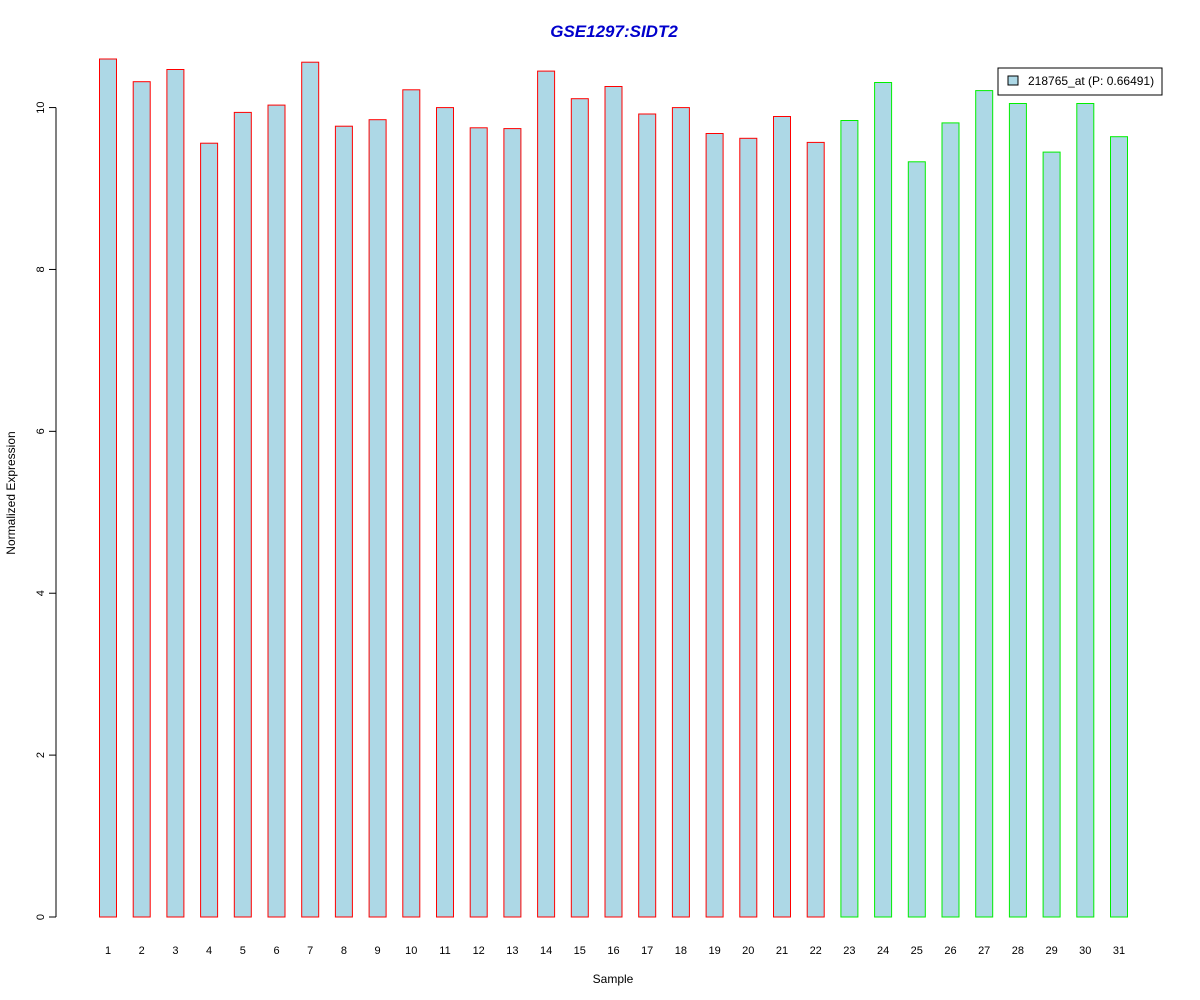  What do you see at coordinates (209, 951) in the screenshot?
I see `x-tick-label: 4` at bounding box center [209, 951].